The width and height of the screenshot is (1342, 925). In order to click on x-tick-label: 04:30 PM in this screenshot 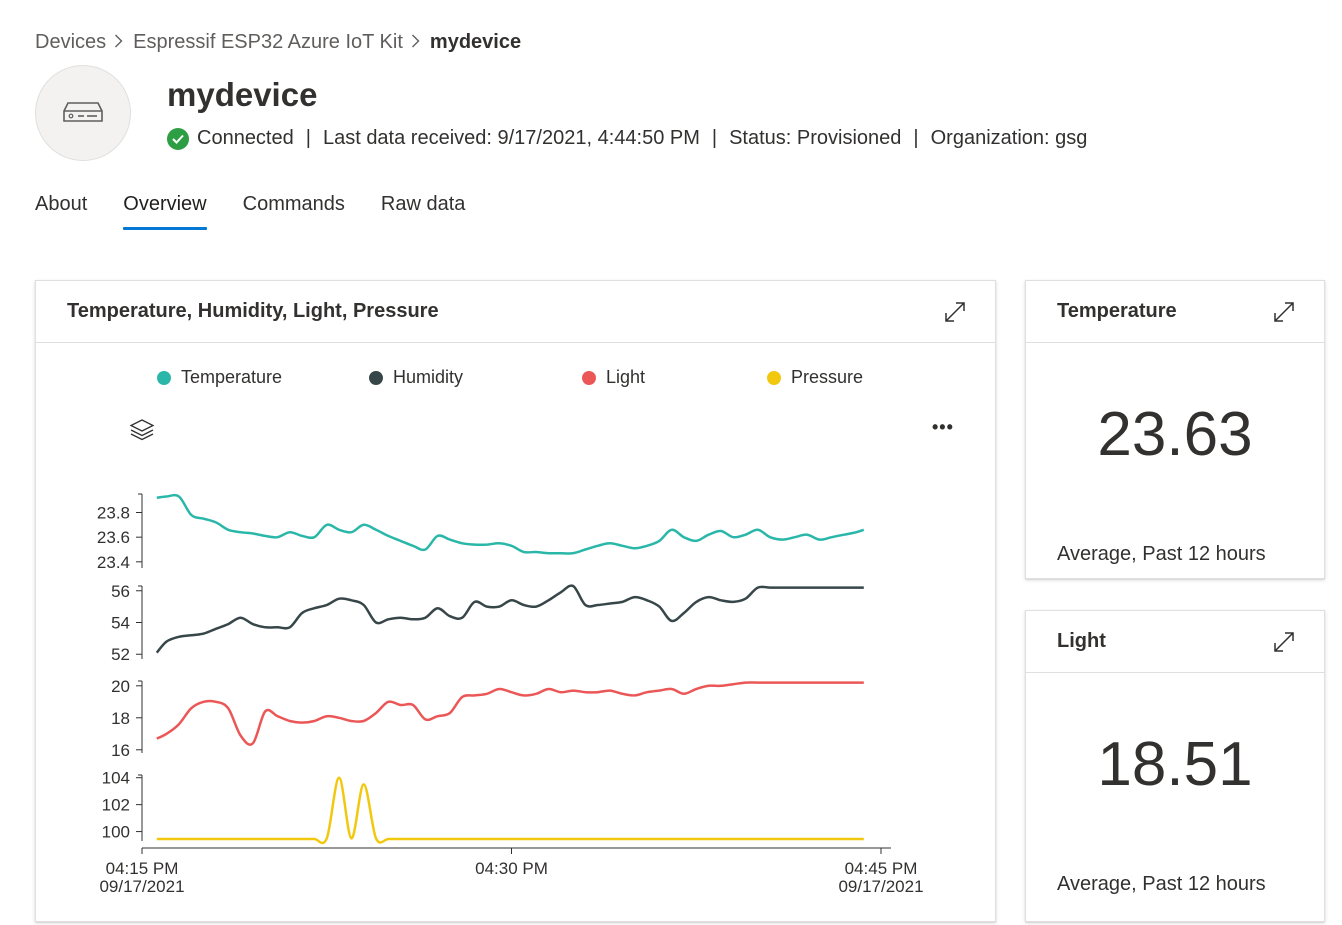, I will do `click(511, 868)`.